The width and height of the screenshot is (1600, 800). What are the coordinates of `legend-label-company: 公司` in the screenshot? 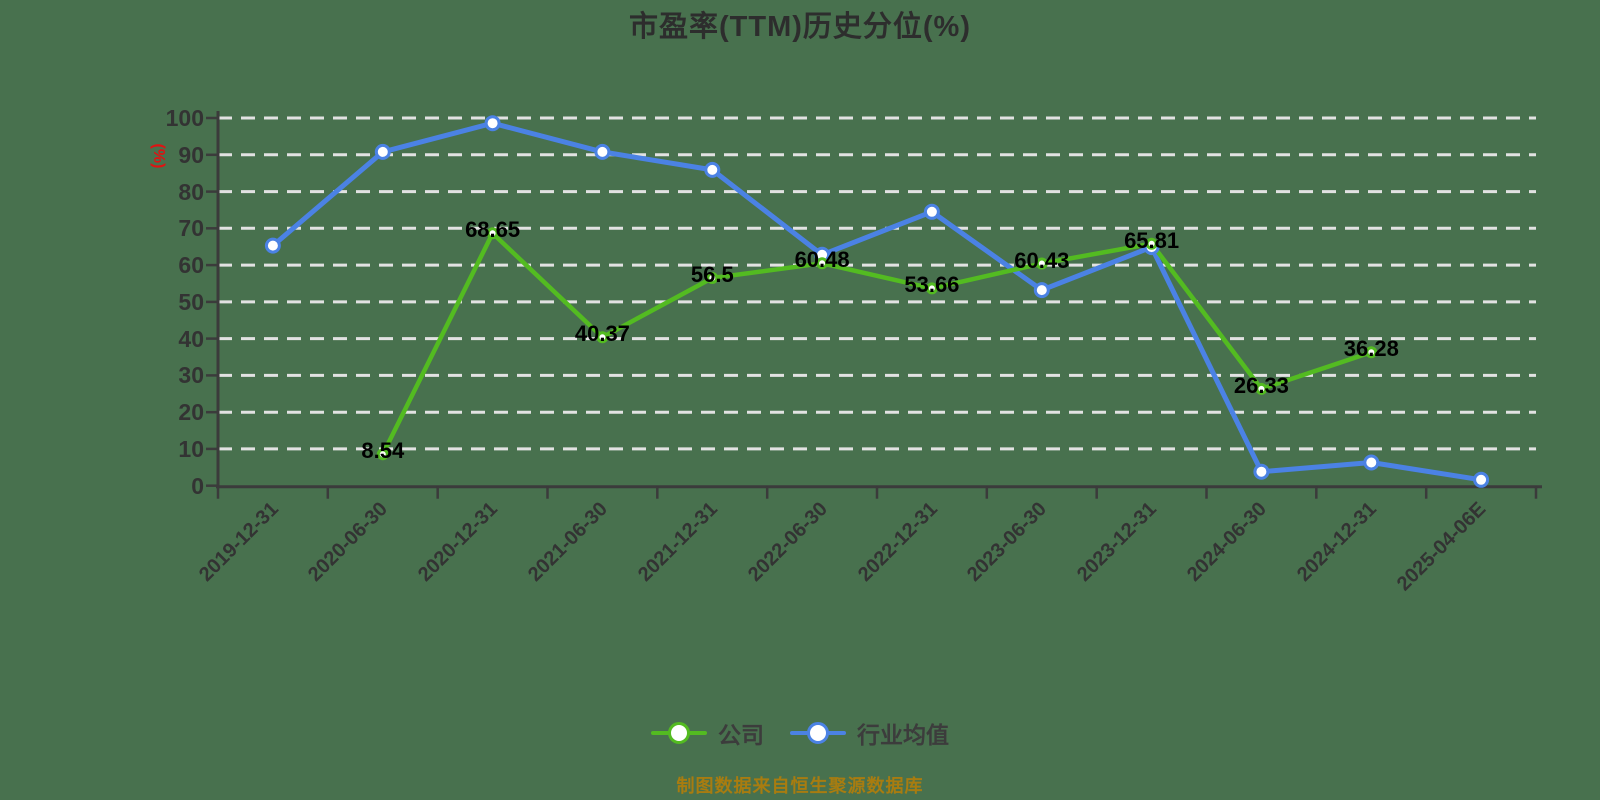 It's located at (741, 735).